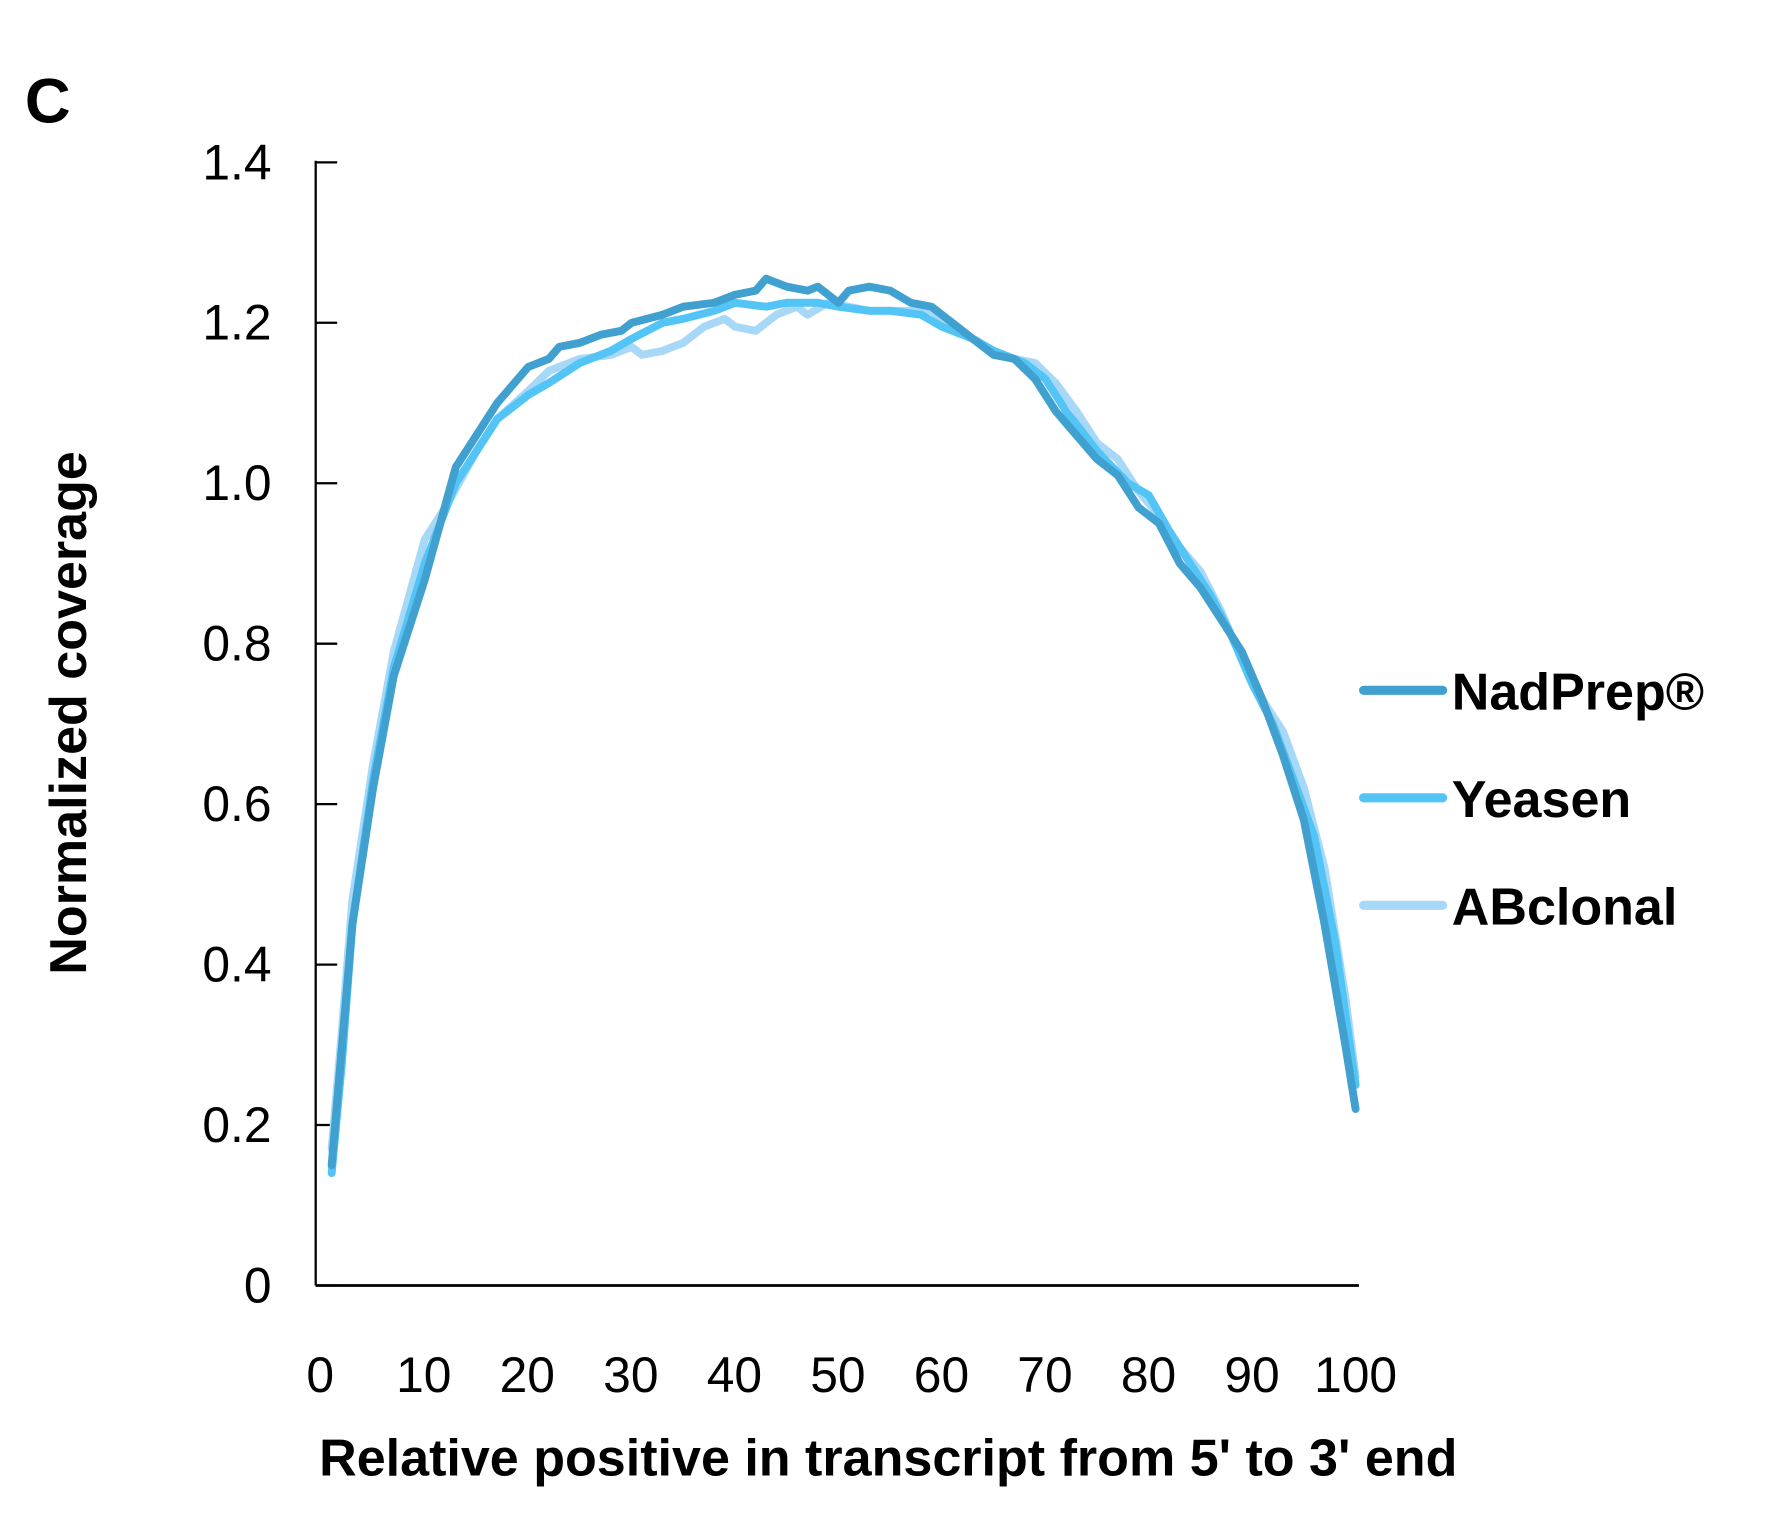 This screenshot has width=1772, height=1513. What do you see at coordinates (48, 101) in the screenshot?
I see `panel-label: C` at bounding box center [48, 101].